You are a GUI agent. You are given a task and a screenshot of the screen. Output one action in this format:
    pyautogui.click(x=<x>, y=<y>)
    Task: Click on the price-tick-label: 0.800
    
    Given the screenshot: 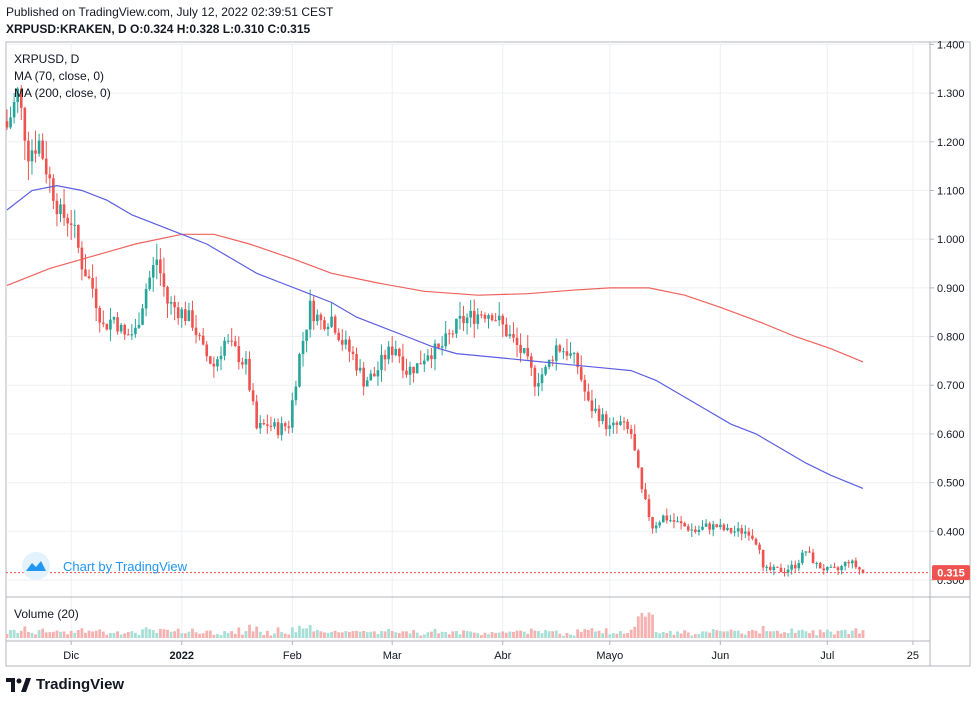 What is the action you would take?
    pyautogui.click(x=951, y=338)
    